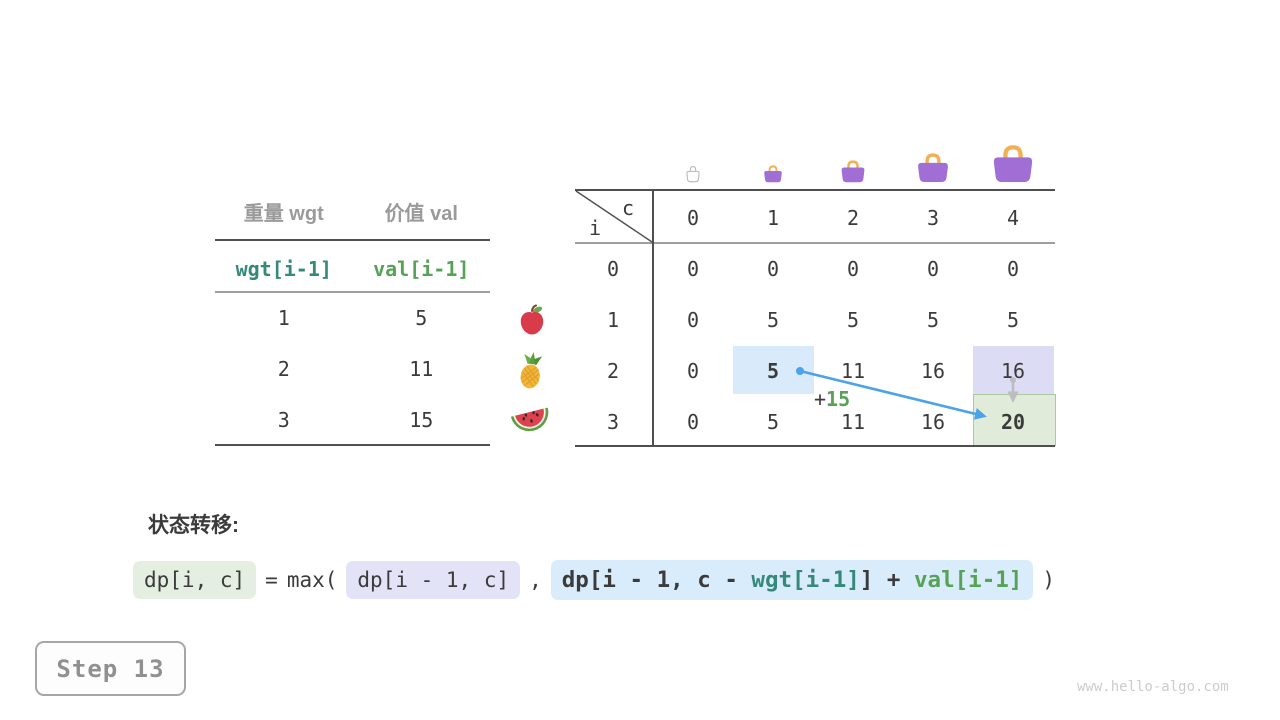  I want to click on watermark: www.hello-algo.com, so click(1153, 687).